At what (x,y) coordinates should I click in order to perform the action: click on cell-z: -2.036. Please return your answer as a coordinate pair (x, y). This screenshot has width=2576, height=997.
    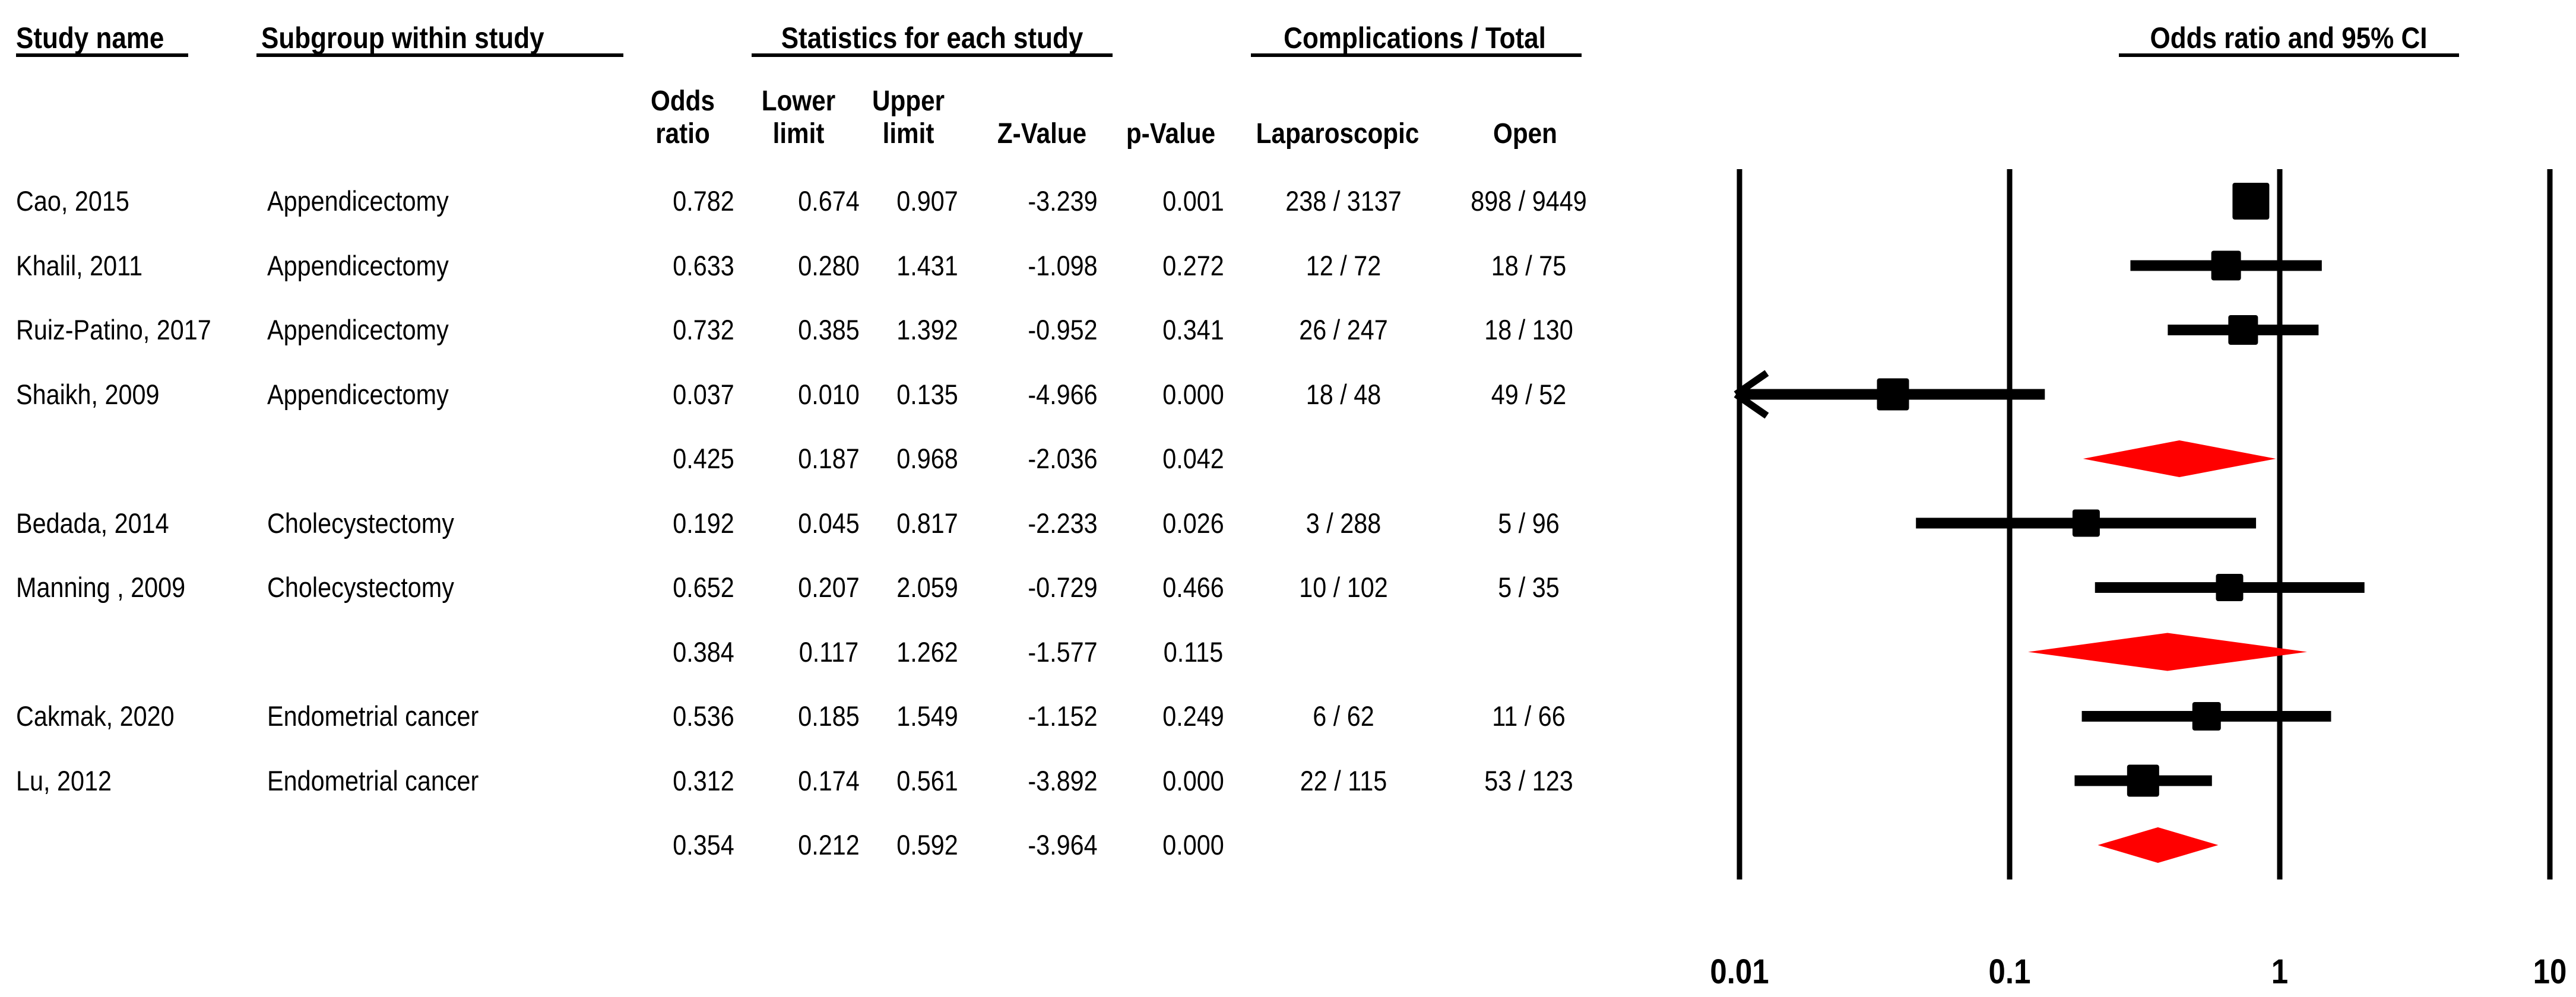
    Looking at the image, I should click on (1063, 458).